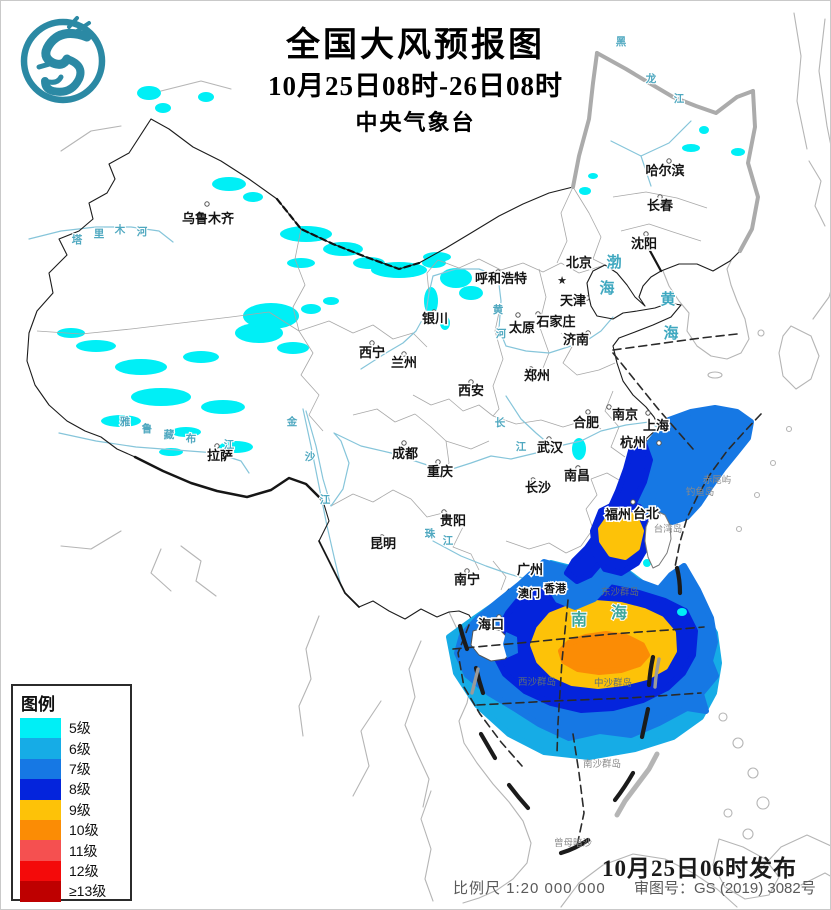 Image resolution: width=831 pixels, height=910 pixels. Describe the element at coordinates (453, 520) in the screenshot. I see `city-label: 贵阳` at that location.